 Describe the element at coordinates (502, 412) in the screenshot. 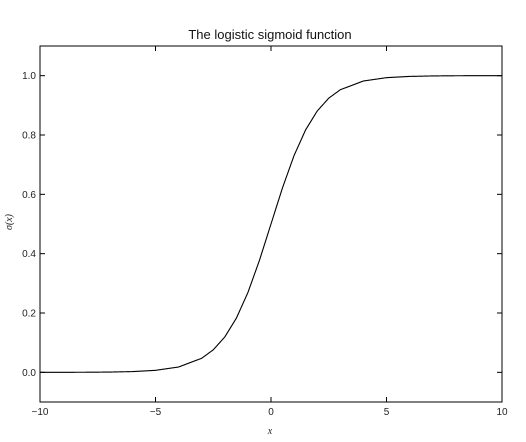

I see `x-tick-label-4: 10` at that location.